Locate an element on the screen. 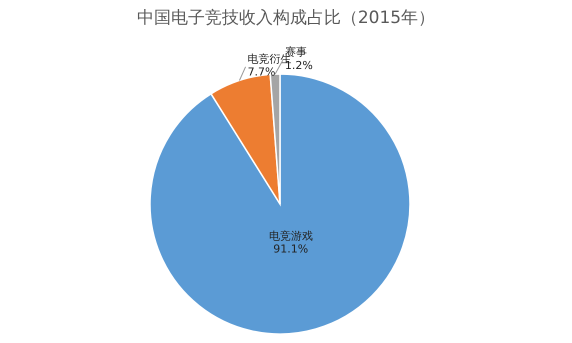 This screenshot has width=572, height=343. data-label: 91.1% is located at coordinates (290, 249).